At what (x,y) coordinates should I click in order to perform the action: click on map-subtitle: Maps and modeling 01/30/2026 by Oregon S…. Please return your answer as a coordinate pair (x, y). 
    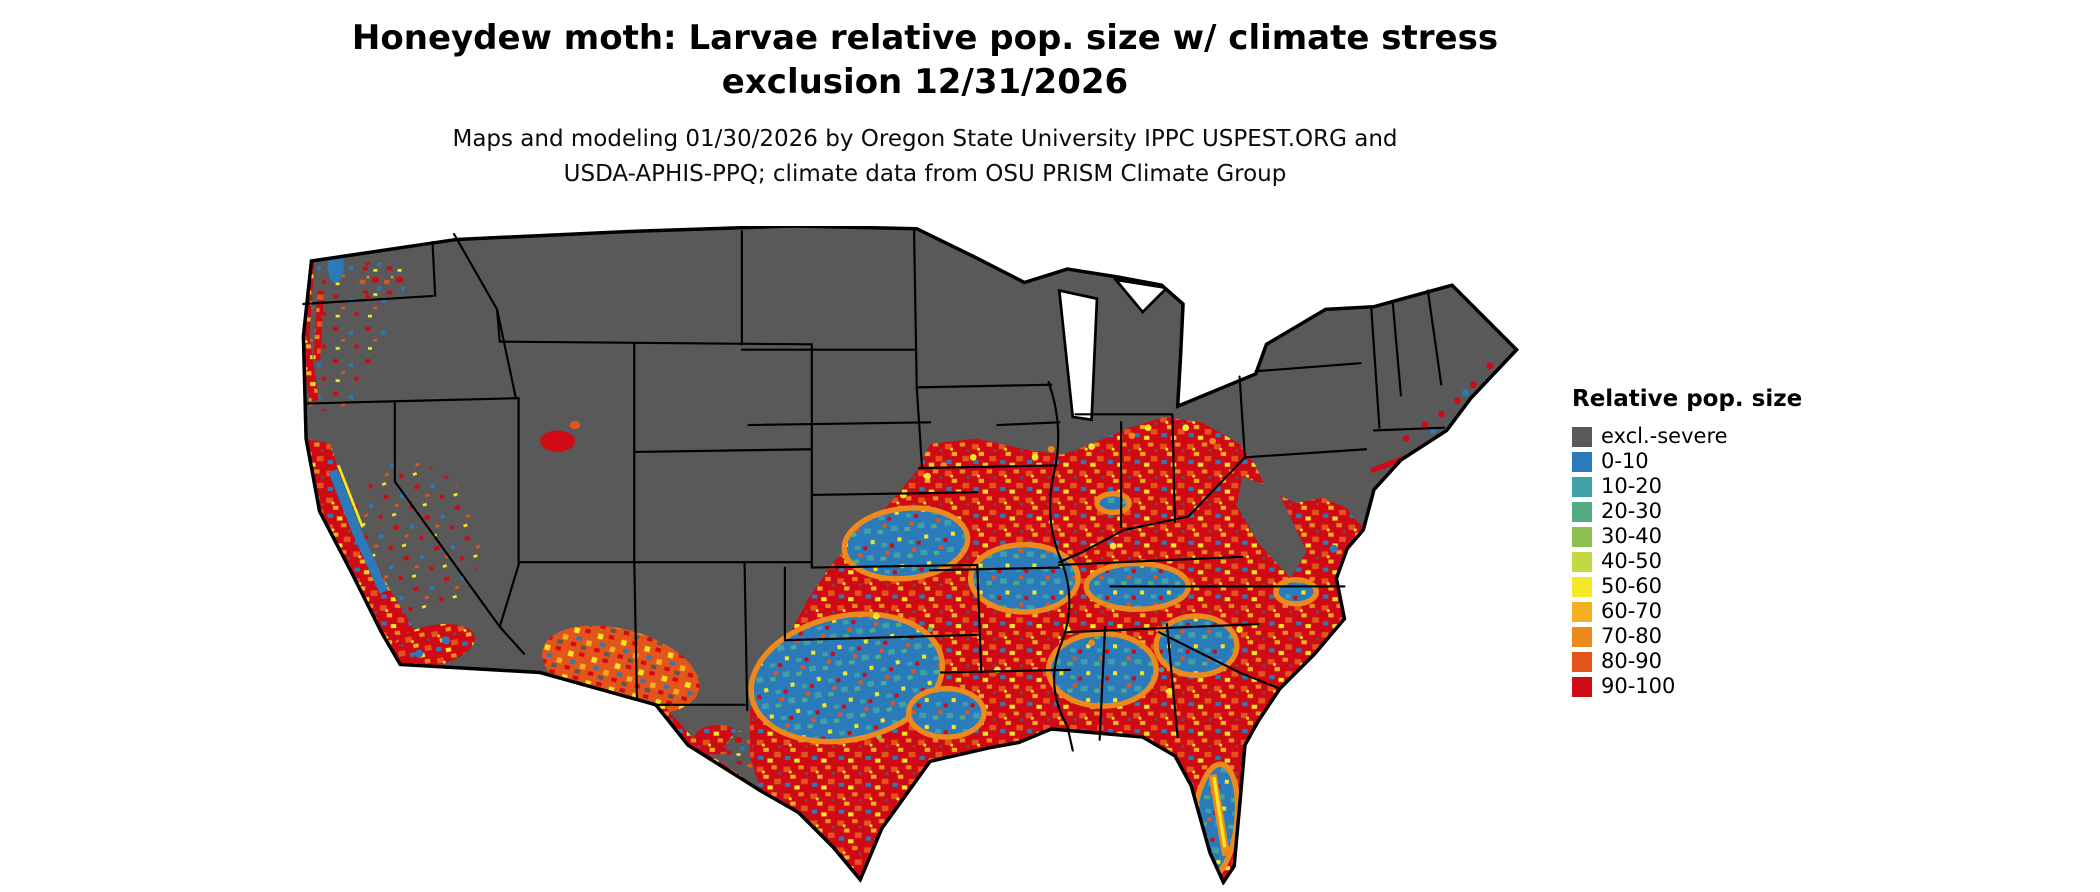
    Looking at the image, I should click on (925, 156).